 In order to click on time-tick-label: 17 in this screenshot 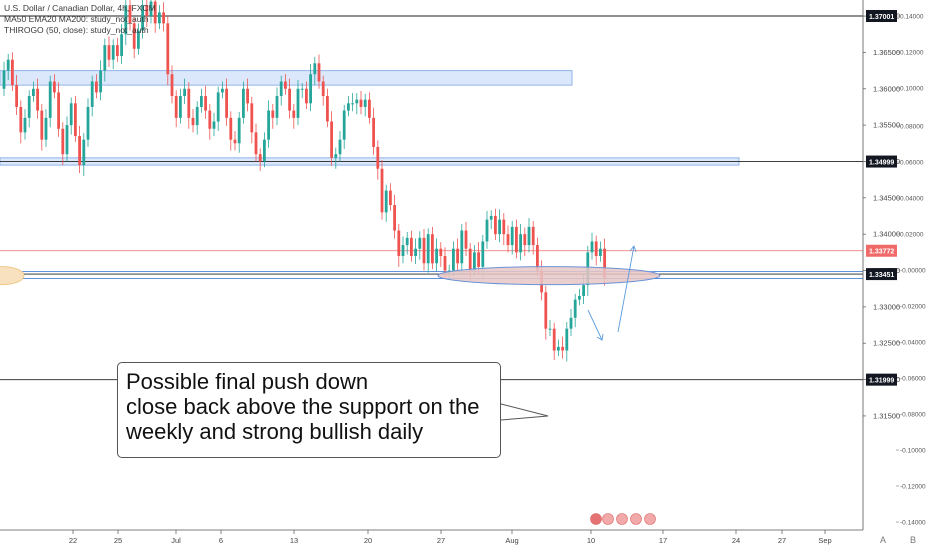, I will do `click(663, 540)`.